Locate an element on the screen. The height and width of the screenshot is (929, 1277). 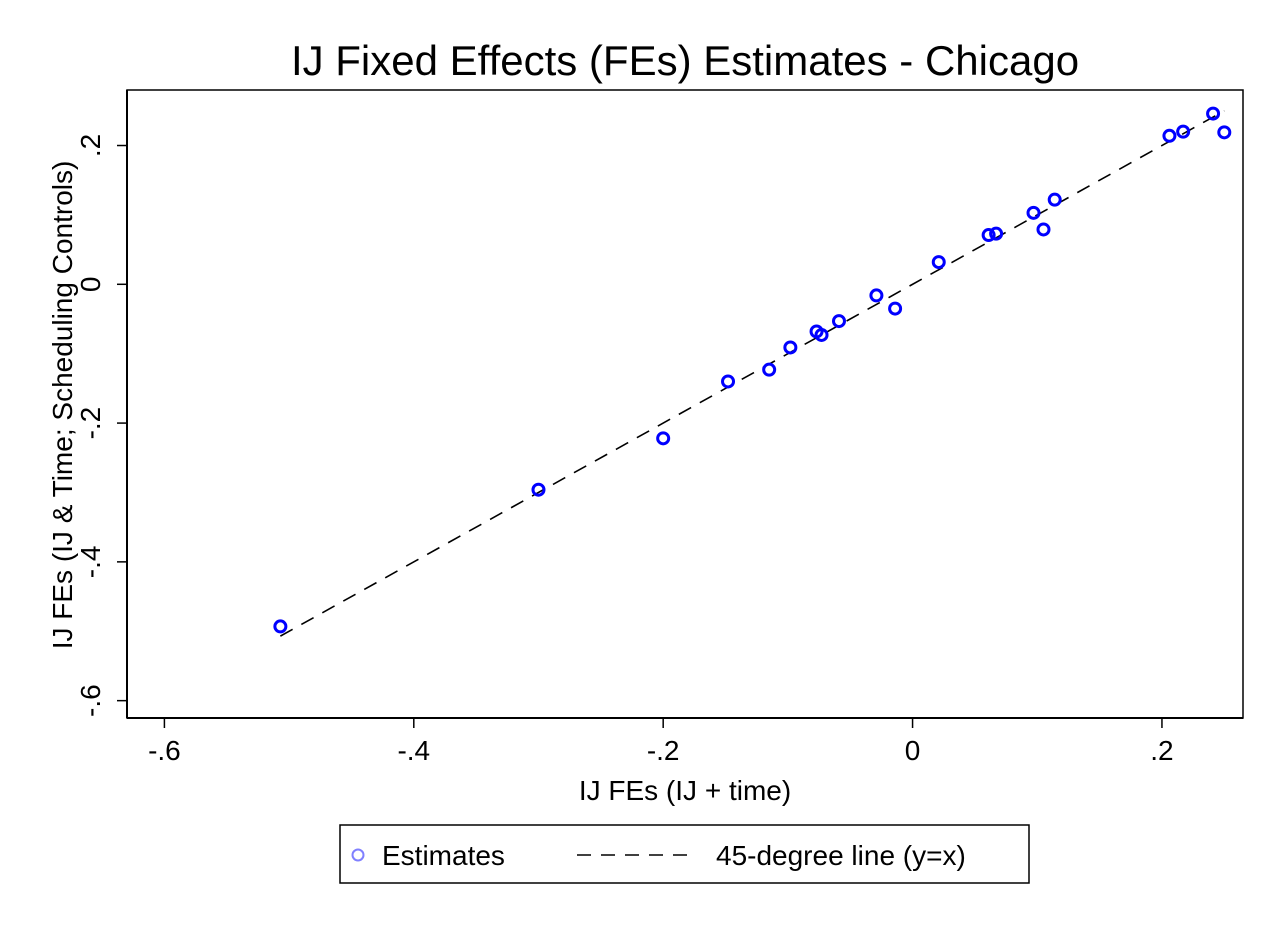
y-axis: -.6 -.4 -.2 0 .2 is located at coordinates (101, 404).